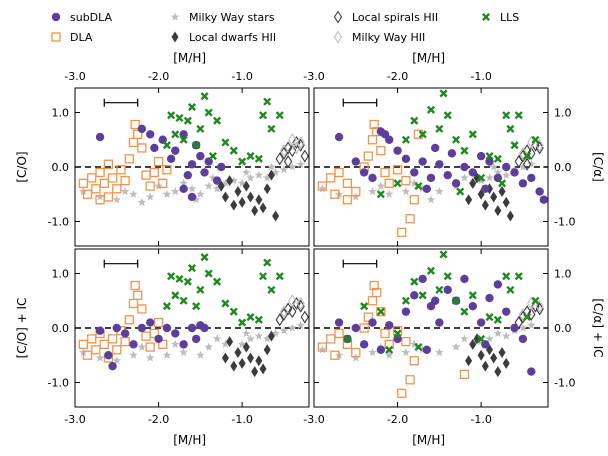  What do you see at coordinates (82, 17) in the screenshot?
I see `legend-item-subdla: subDLA` at bounding box center [82, 17].